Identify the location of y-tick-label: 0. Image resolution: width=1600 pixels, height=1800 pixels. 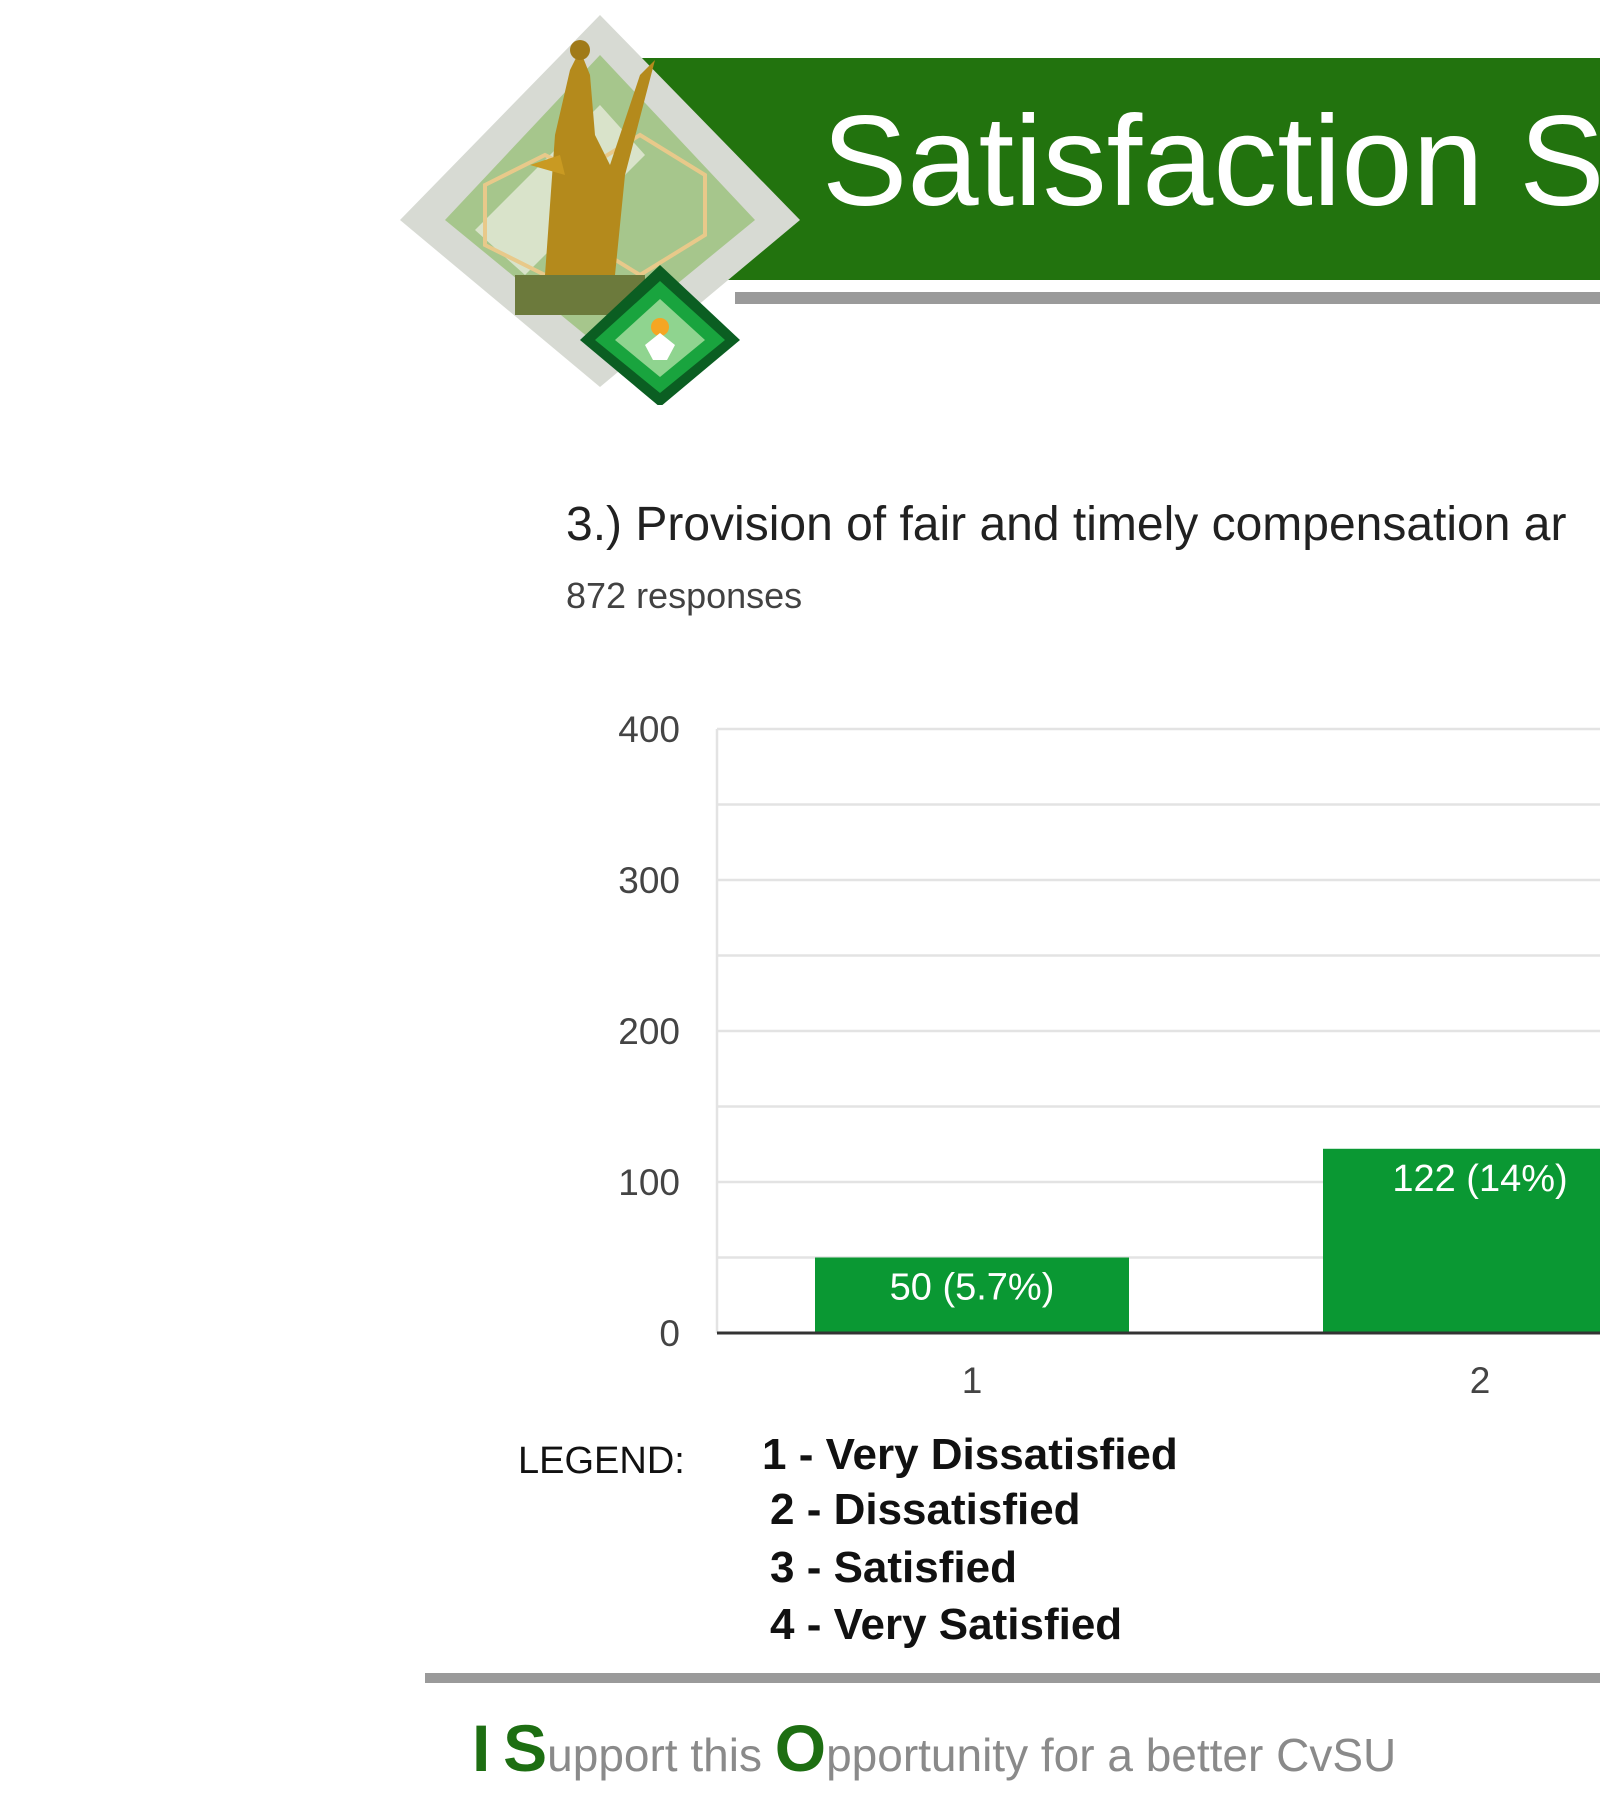
(669, 1333).